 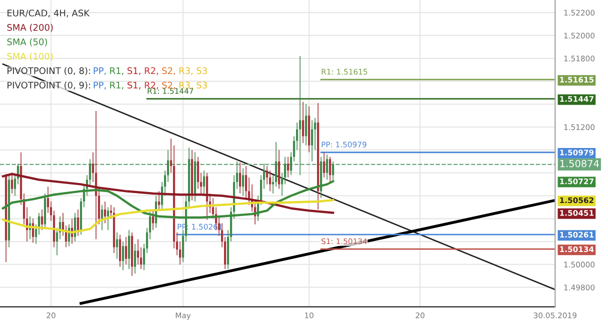 What do you see at coordinates (27, 42) in the screenshot?
I see `text: SMA (50)` at bounding box center [27, 42].